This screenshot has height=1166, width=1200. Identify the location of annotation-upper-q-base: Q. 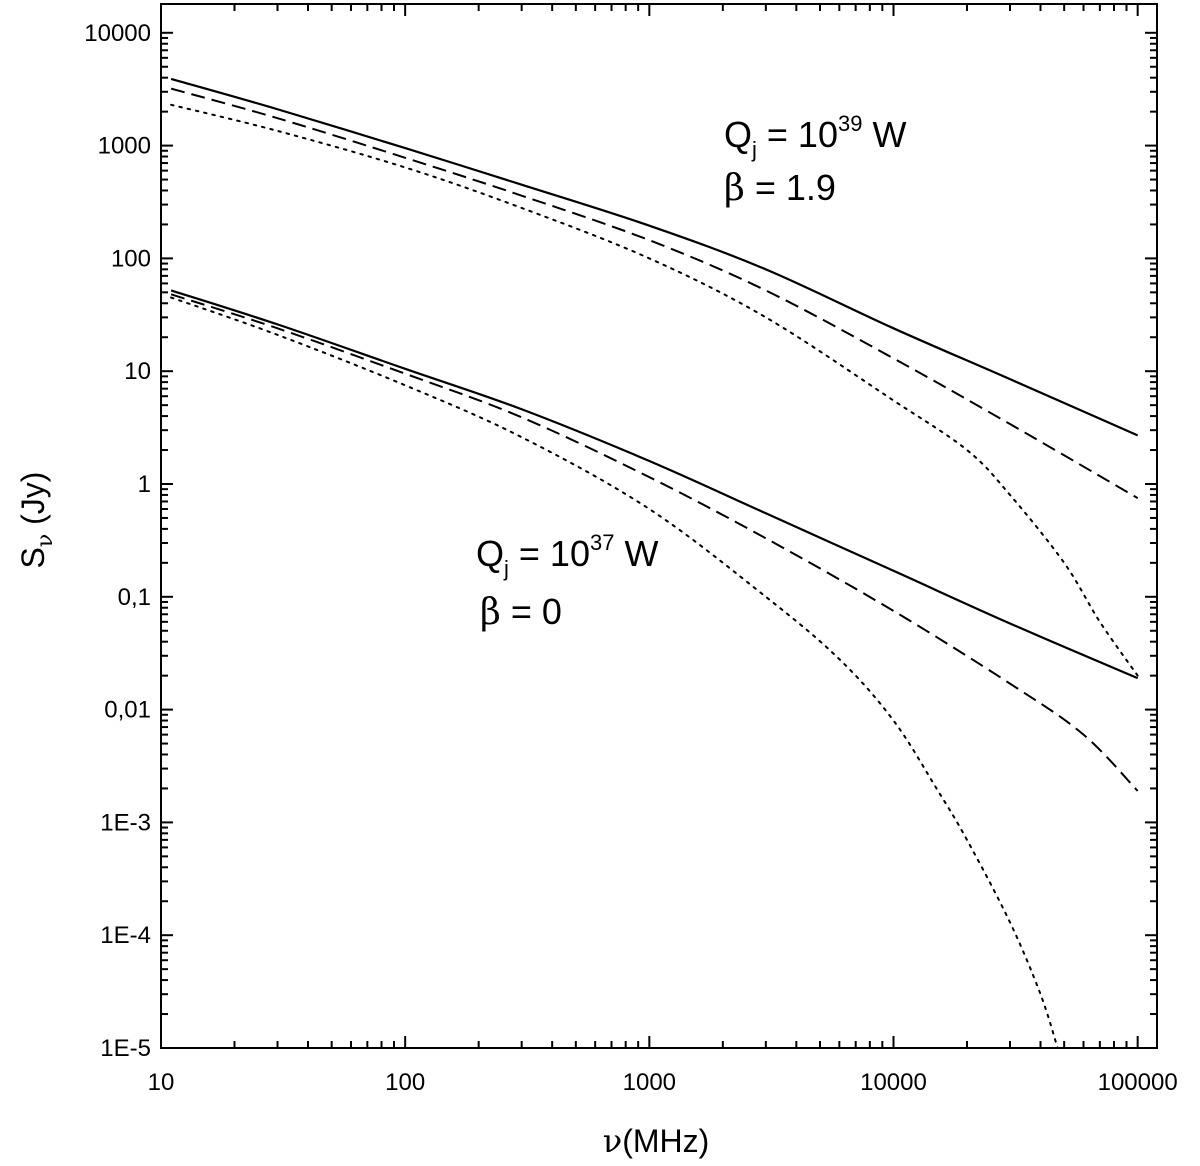
(738, 134).